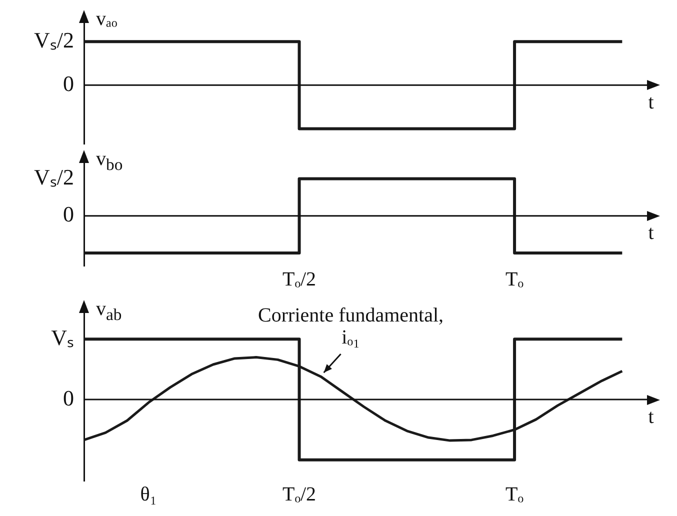 The image size is (677, 516). Describe the element at coordinates (107, 19) in the screenshot. I see `y-axis-title: vₐₒ` at that location.